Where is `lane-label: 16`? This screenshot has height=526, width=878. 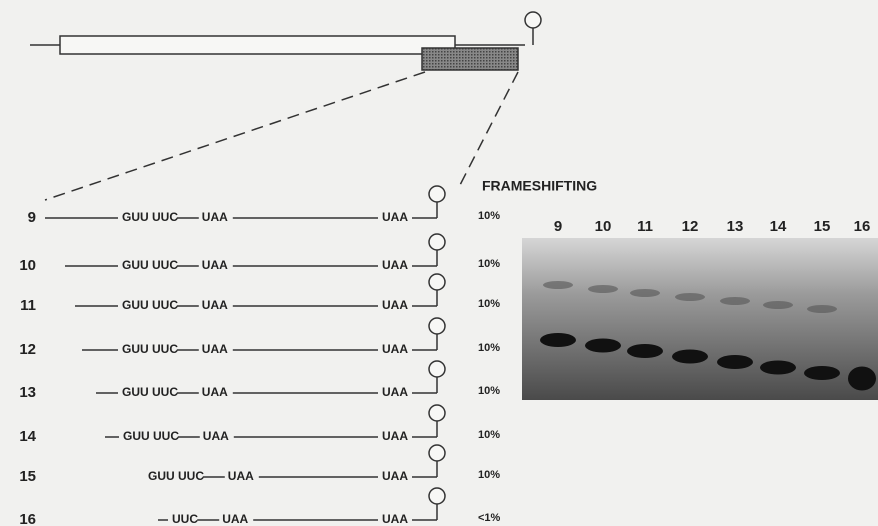
lane-label: 16 is located at coordinates (862, 226).